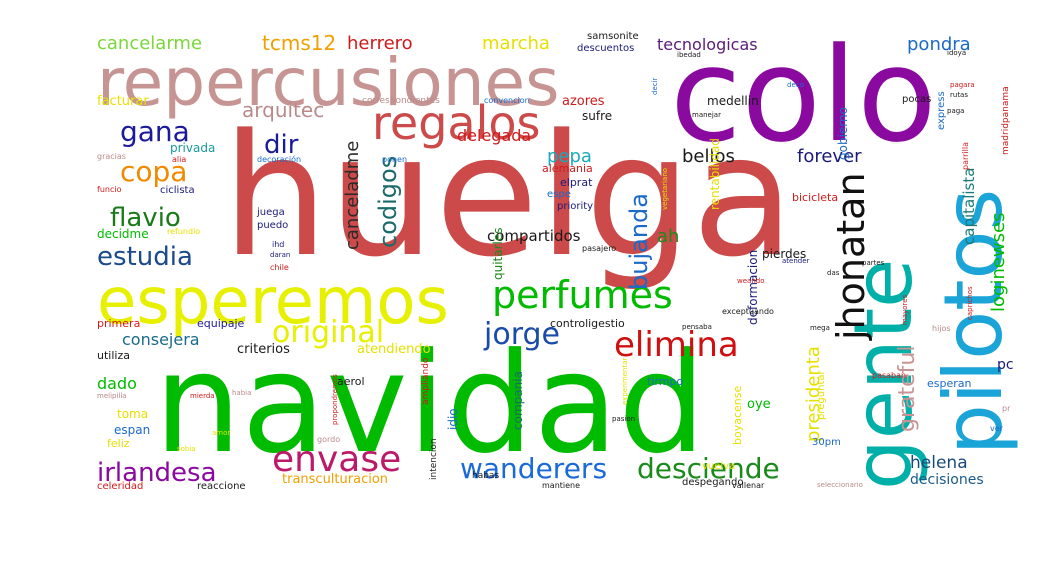 The height and width of the screenshot is (562, 1046). Describe the element at coordinates (507, 100) in the screenshot. I see `word-convencion: convencion` at that location.